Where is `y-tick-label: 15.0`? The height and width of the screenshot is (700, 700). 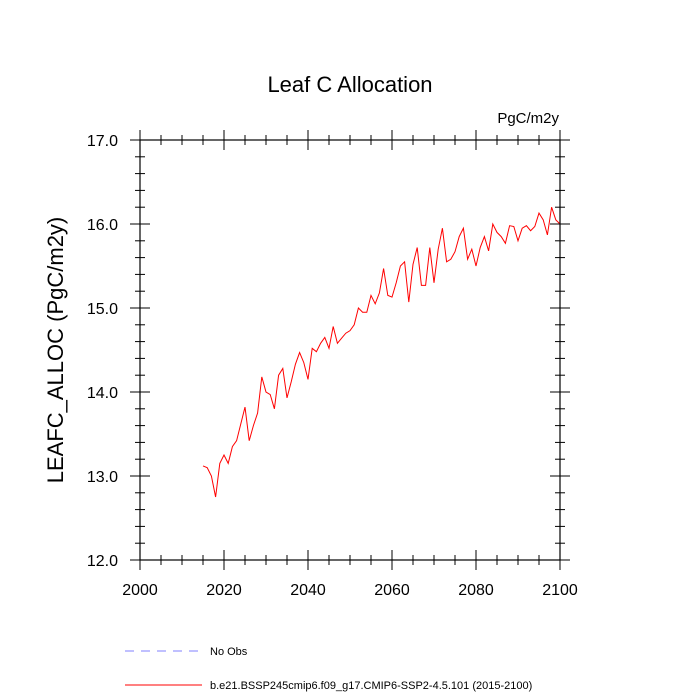
y-tick-label: 15.0 is located at coordinates (102, 309).